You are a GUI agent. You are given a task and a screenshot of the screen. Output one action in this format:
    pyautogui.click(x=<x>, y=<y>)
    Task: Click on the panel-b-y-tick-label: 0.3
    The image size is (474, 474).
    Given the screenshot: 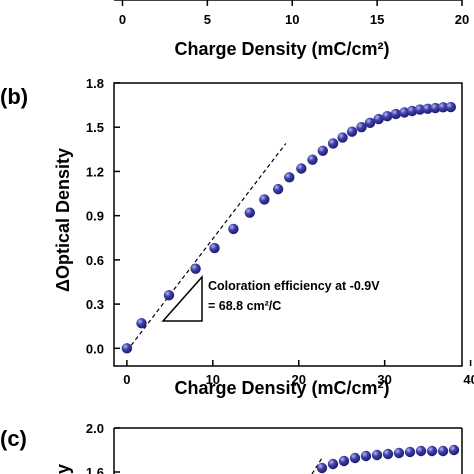 What is the action you would take?
    pyautogui.click(x=95, y=304)
    